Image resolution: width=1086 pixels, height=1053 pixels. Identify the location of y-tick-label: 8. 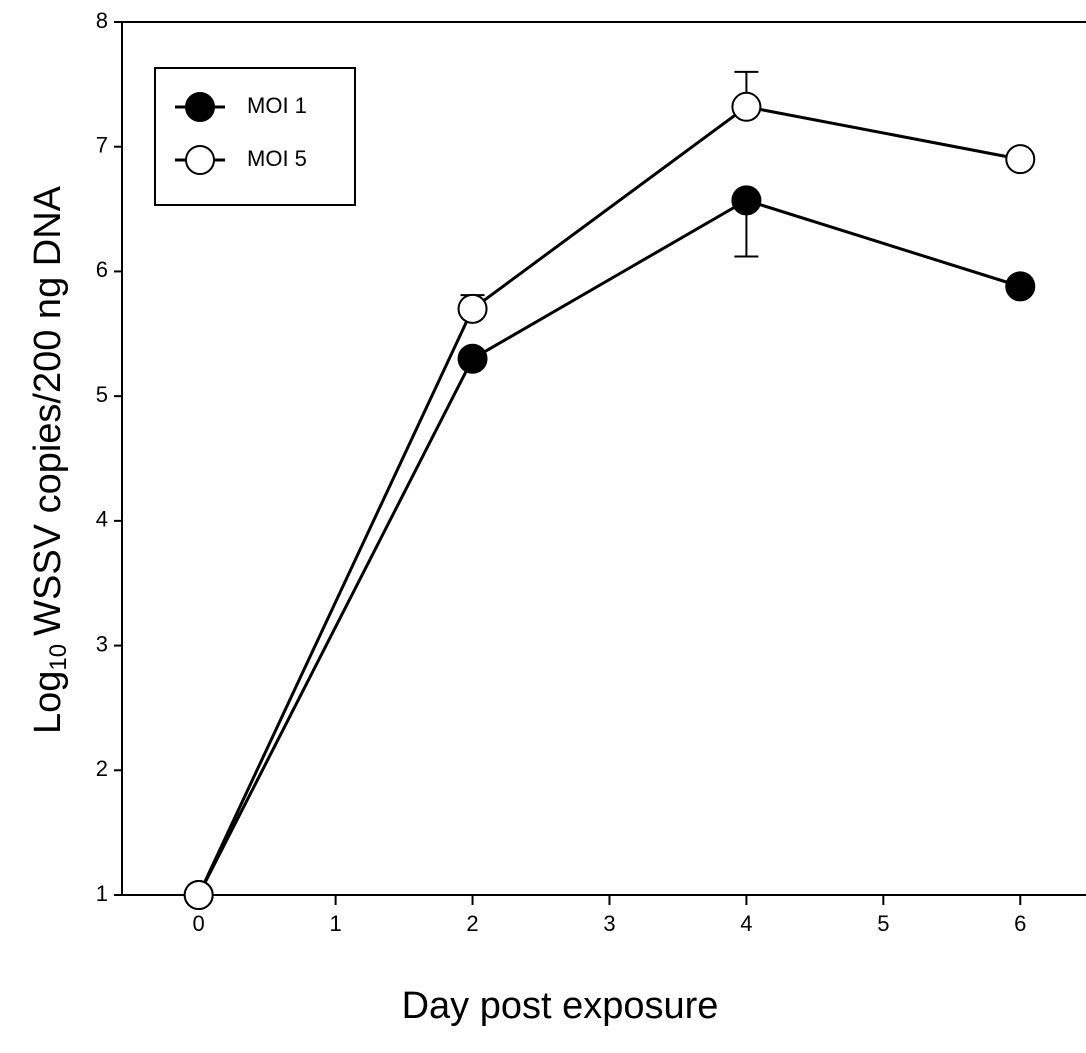
(102, 20).